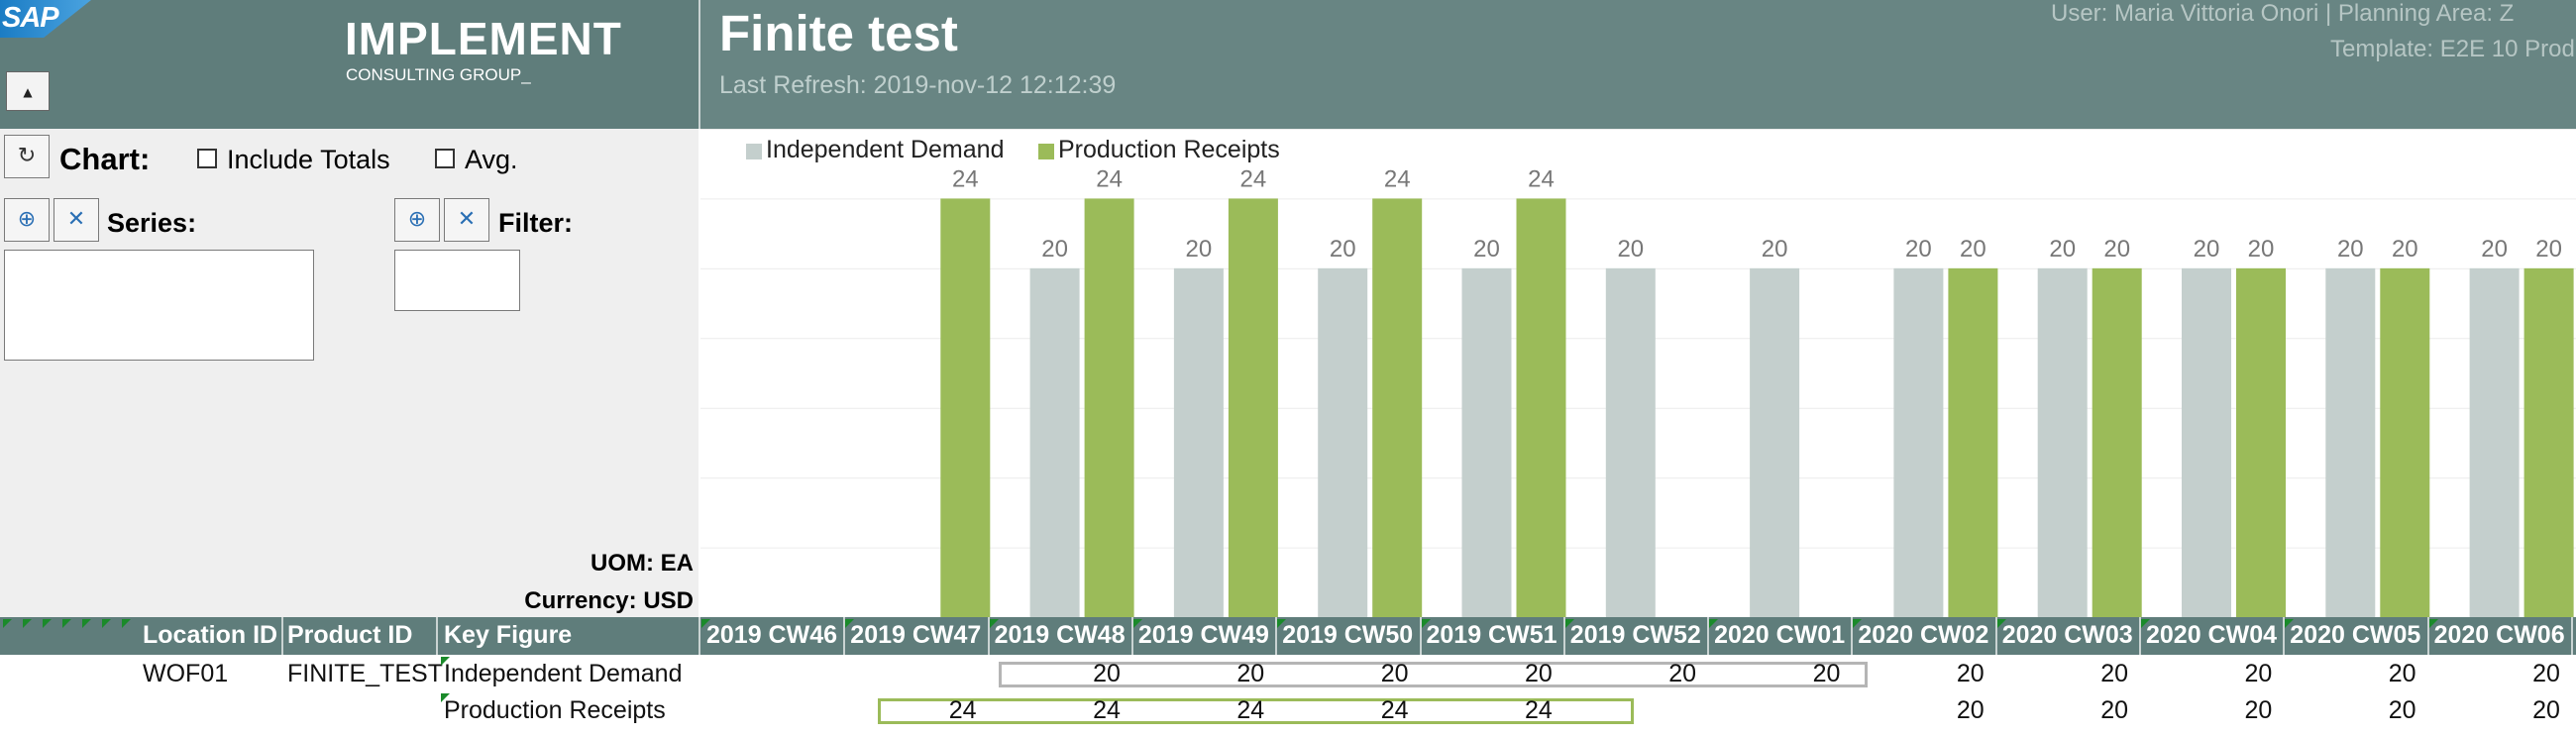 The width and height of the screenshot is (2576, 737). I want to click on col-header-period: 2019 CW47, so click(916, 635).